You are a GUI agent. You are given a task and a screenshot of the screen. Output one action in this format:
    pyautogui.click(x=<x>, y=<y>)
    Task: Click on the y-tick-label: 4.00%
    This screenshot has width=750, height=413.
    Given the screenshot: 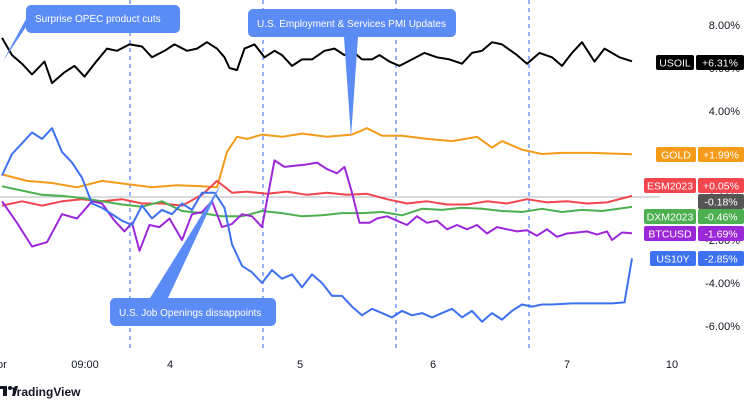 What is the action you would take?
    pyautogui.click(x=724, y=112)
    